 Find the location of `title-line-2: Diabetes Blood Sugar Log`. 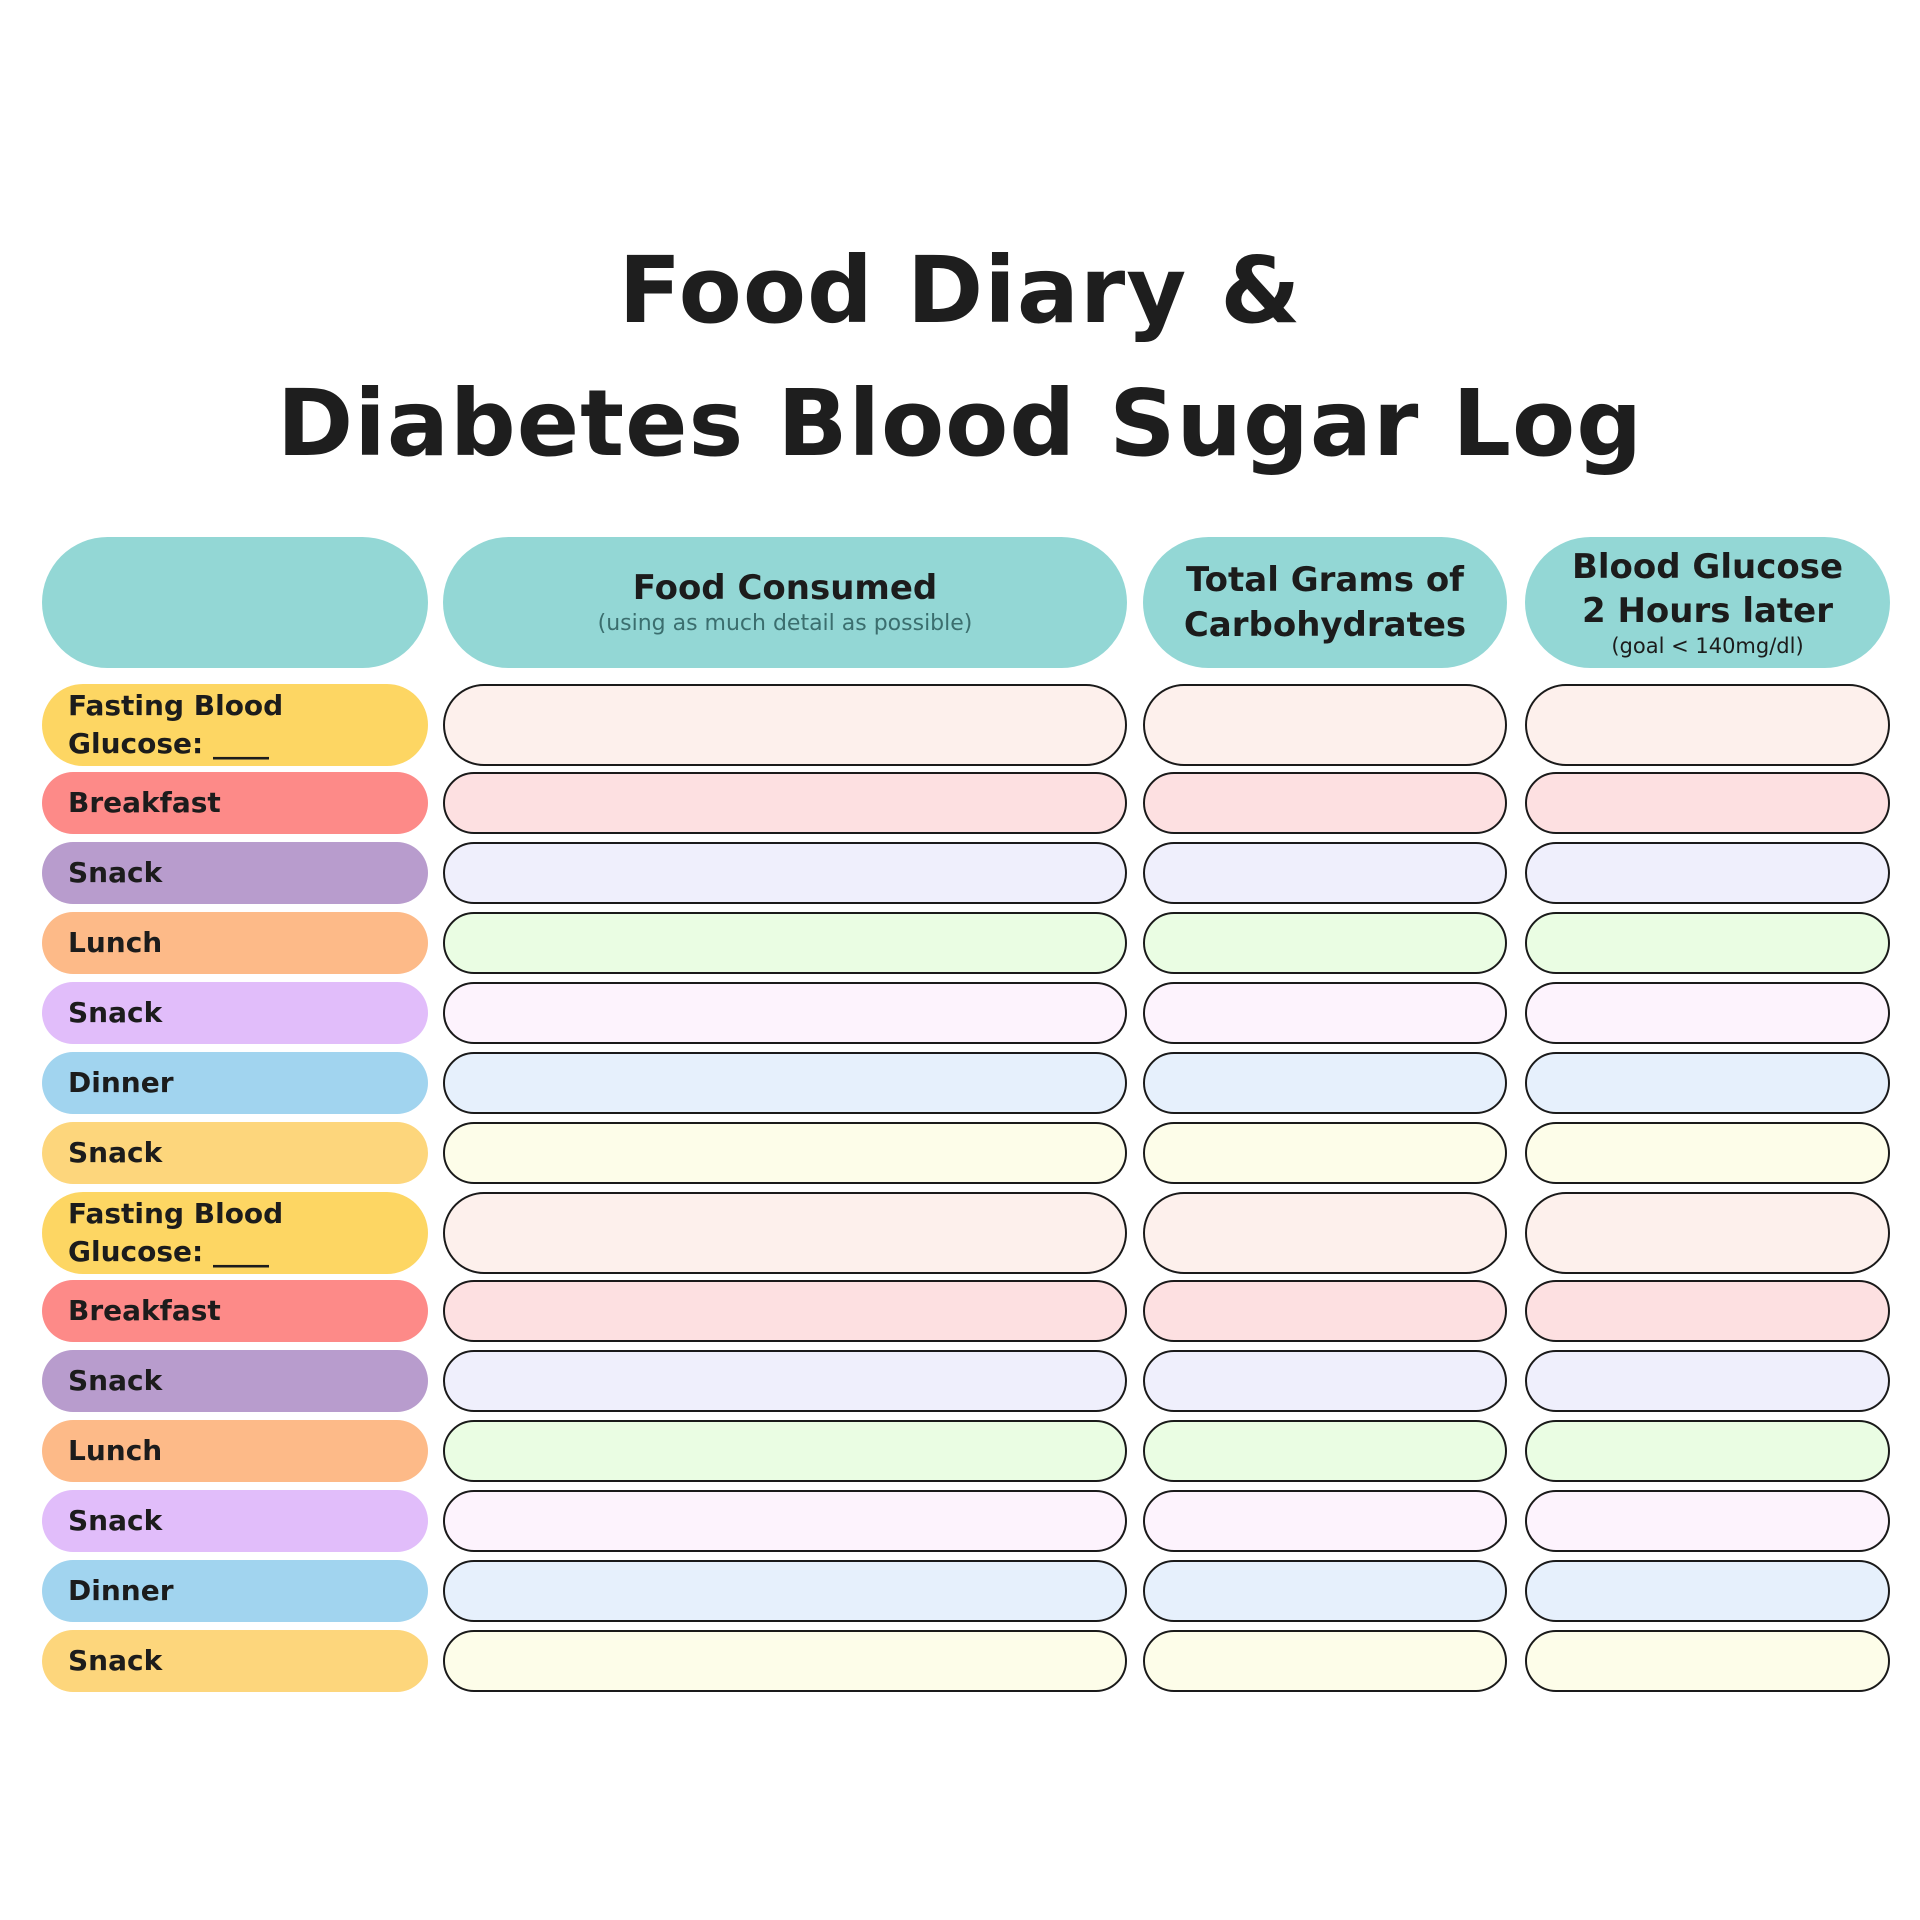

title-line-2: Diabetes Blood Sugar Log is located at coordinates (960, 423).